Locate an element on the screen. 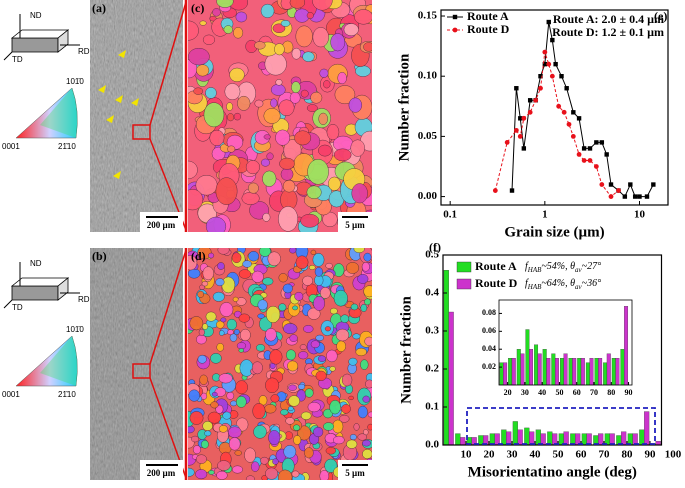 This screenshot has height=488, width=685. ipf-key: 101̄0 0001 21̄10 is located at coordinates (43, 114).